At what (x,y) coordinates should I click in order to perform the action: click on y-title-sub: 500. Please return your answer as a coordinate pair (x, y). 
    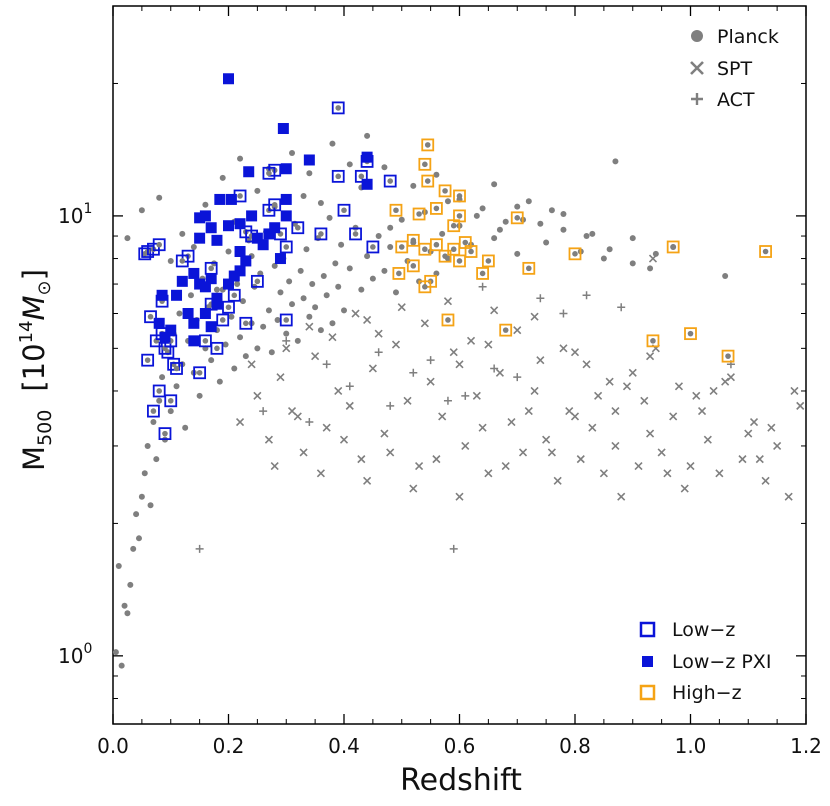
    Looking at the image, I should click on (45, 428).